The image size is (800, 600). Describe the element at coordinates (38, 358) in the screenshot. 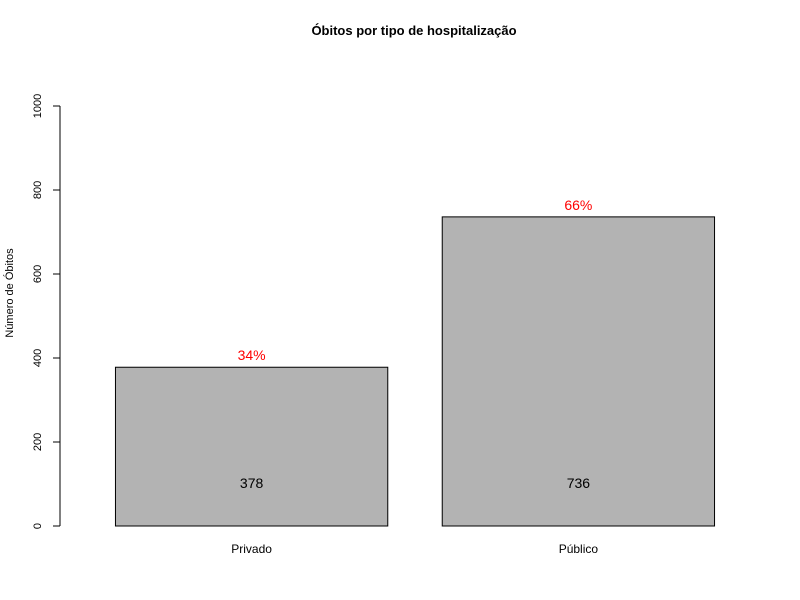

I see `y-tick-label: 400` at that location.